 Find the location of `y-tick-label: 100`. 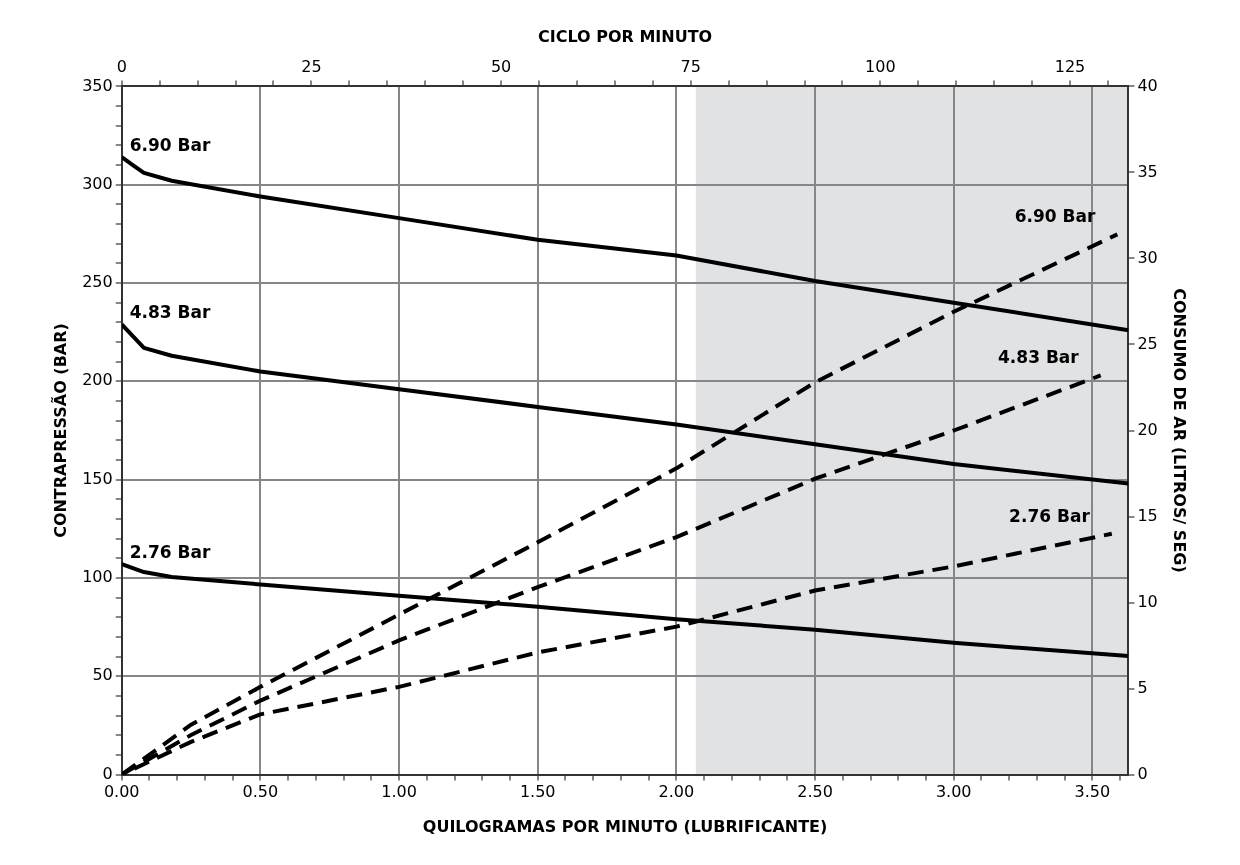

y-tick-label: 100 is located at coordinates (97, 577).